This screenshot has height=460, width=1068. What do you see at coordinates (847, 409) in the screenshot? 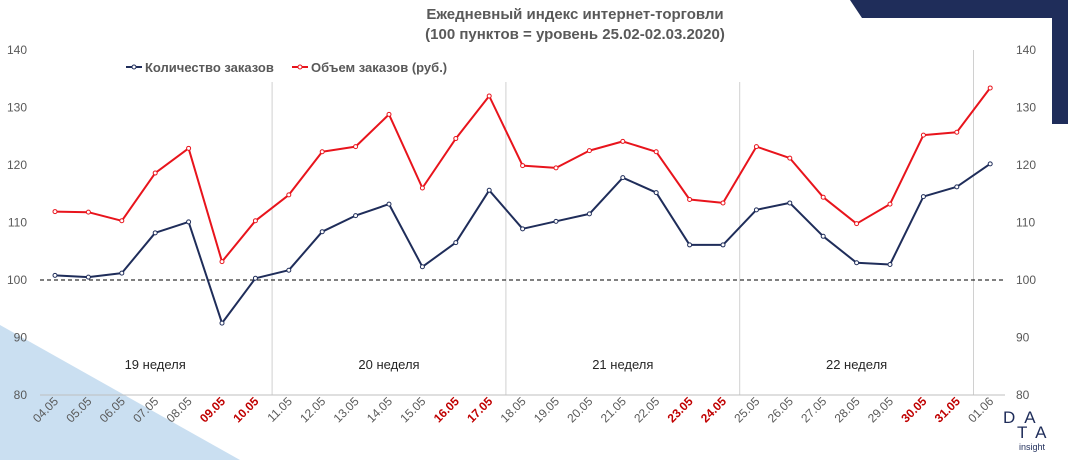
I see `x-tick-label: 28.05` at bounding box center [847, 409].